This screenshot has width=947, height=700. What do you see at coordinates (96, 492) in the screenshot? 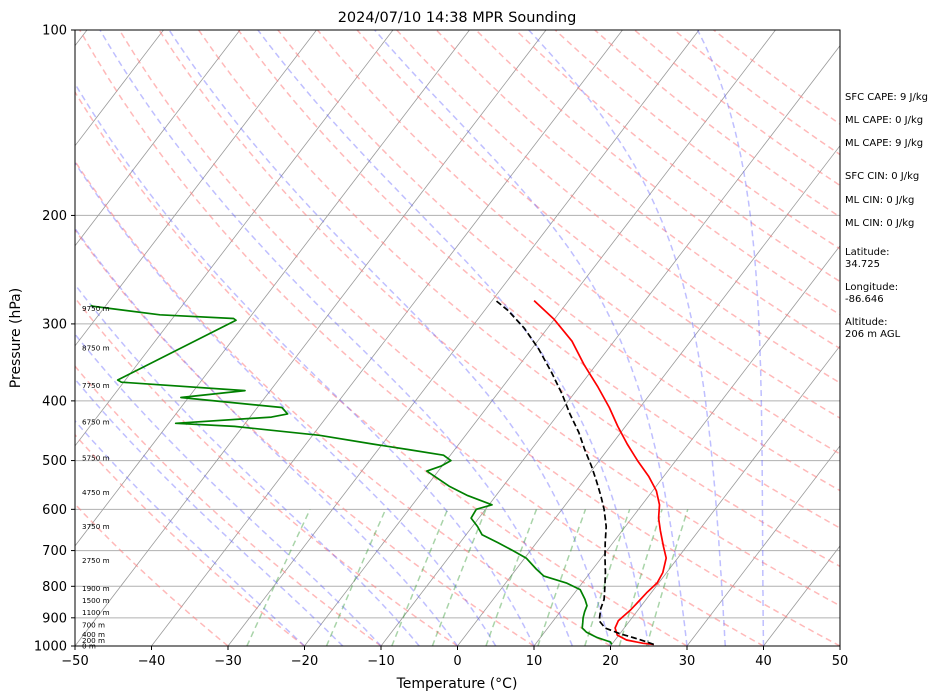
I see `height-label: 4750 m` at bounding box center [96, 492].